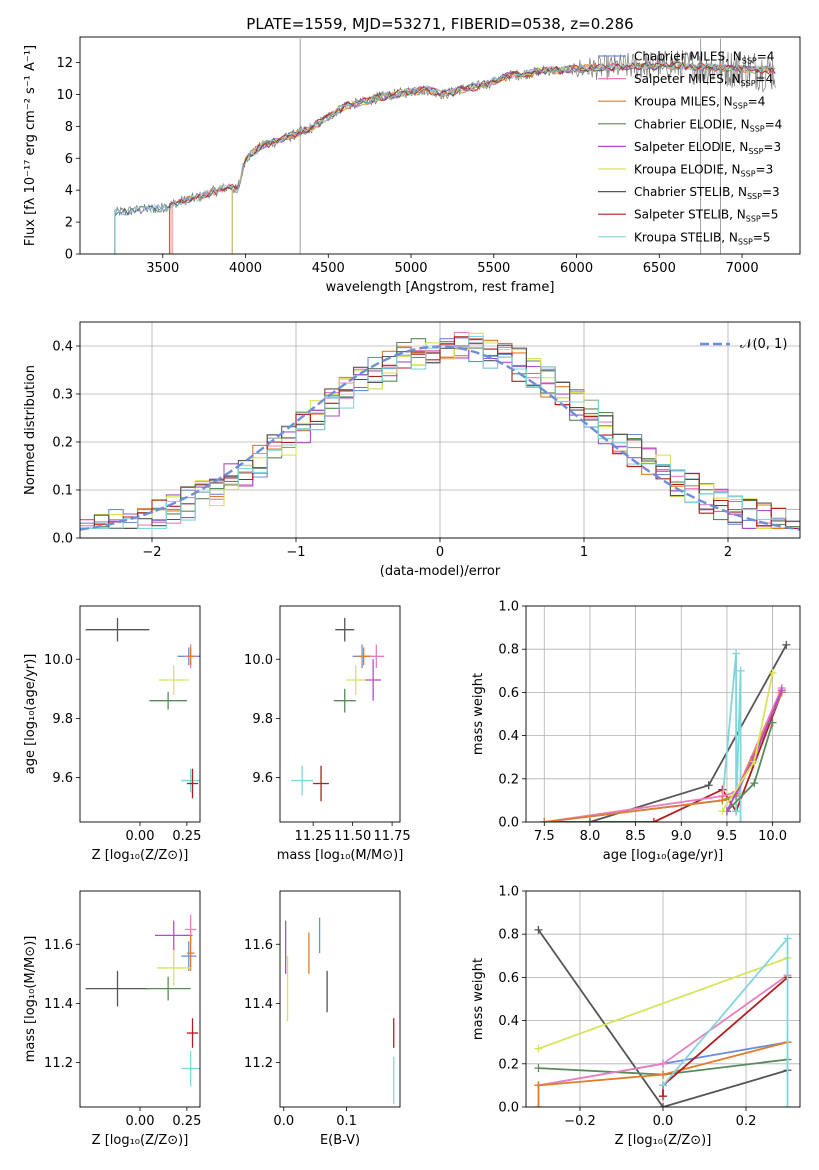  What do you see at coordinates (659, 268) in the screenshot?
I see `x-tick-label: 6500` at bounding box center [659, 268].